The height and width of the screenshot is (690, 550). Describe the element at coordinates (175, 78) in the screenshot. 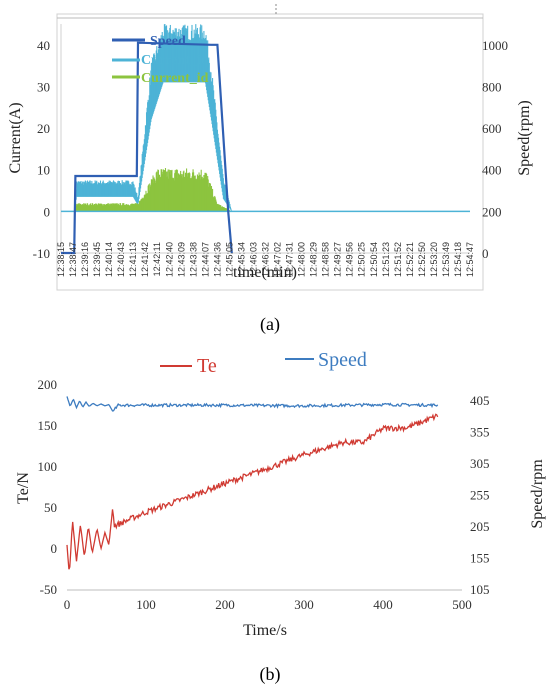

I see `legend-label-id: Current_id` at that location.